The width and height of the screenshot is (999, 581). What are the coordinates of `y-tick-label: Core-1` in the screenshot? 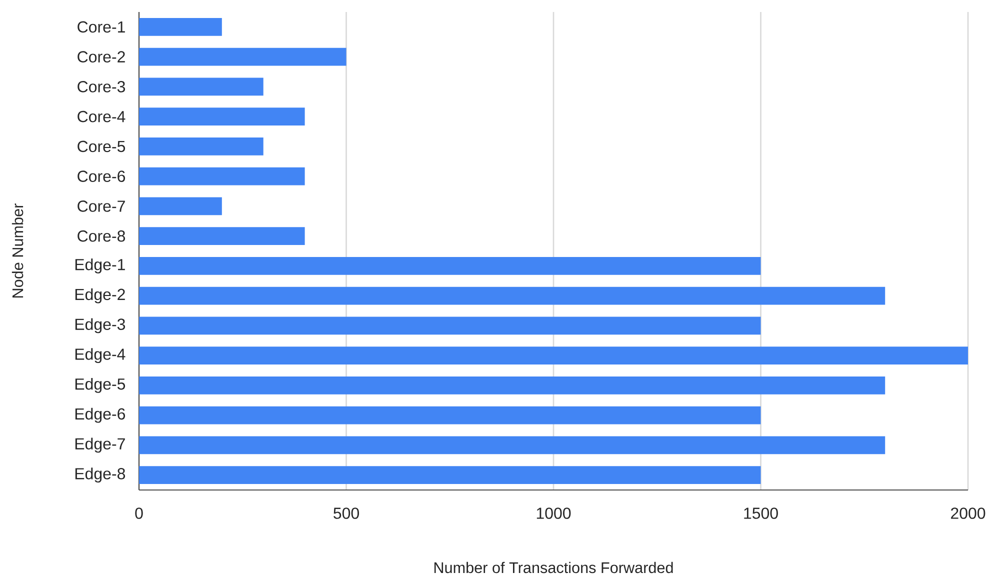 It's located at (101, 27).